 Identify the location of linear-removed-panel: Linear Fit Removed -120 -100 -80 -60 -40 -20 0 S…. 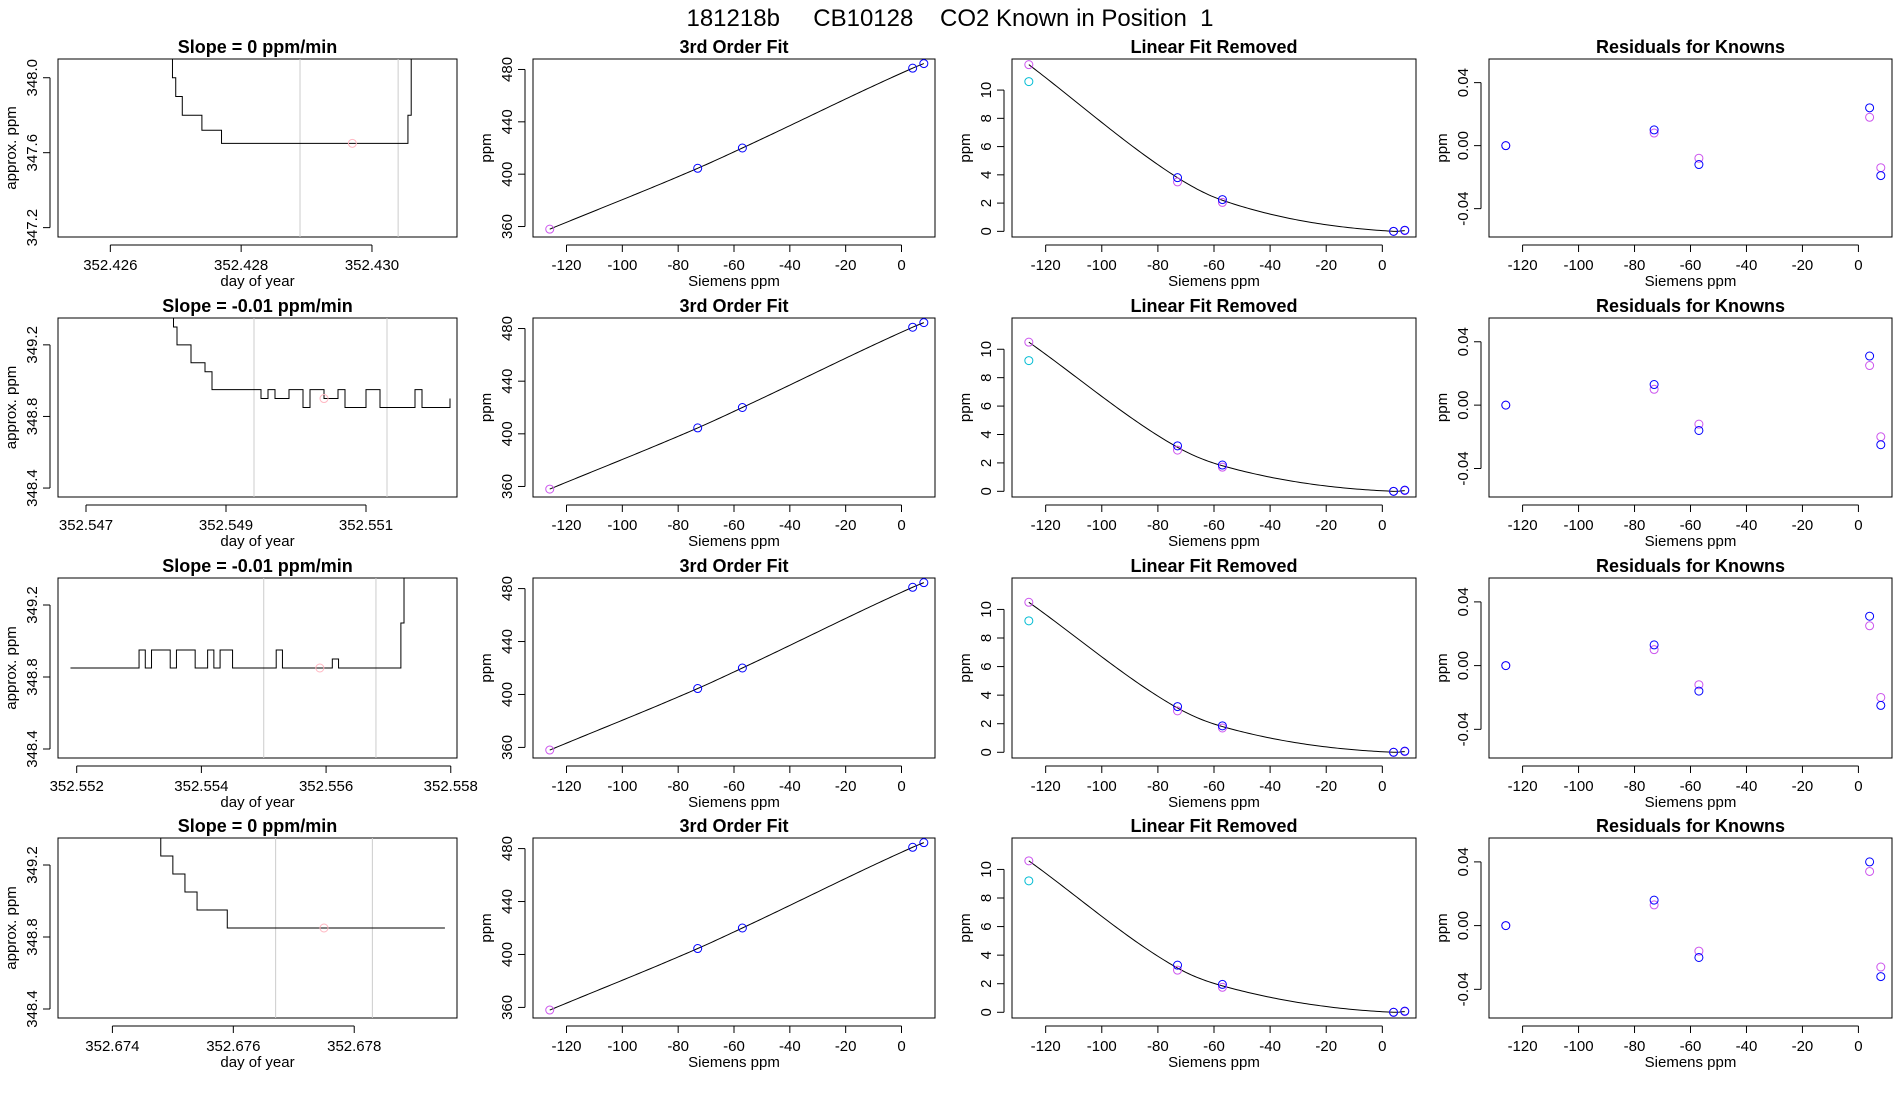
(1187, 423).